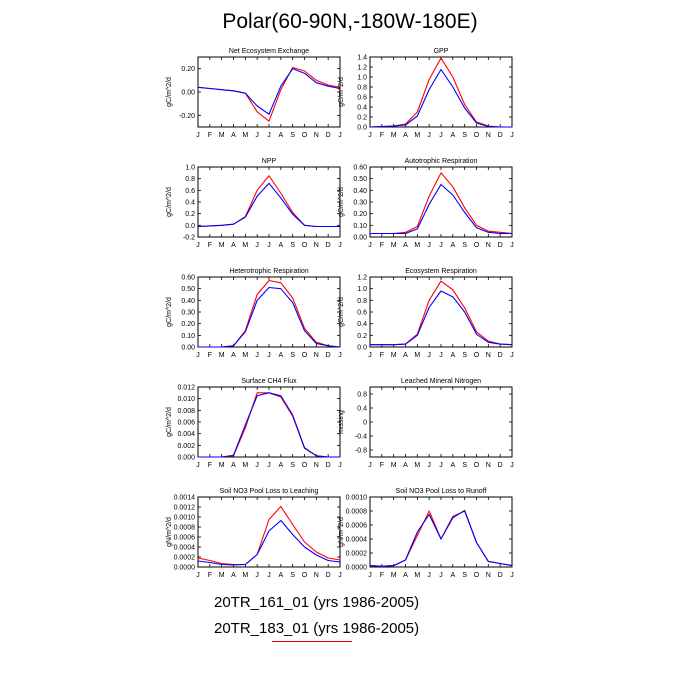 The width and height of the screenshot is (700, 700). Describe the element at coordinates (187, 116) in the screenshot. I see `y-tick-label: -0.20` at that location.